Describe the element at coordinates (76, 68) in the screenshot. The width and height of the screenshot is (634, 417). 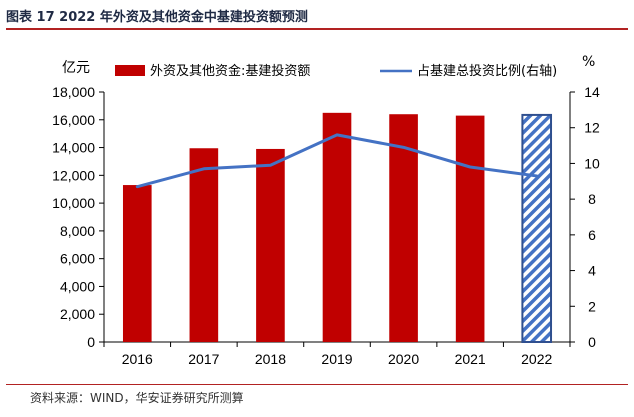
I see `left-axis-unit: 亿元` at that location.